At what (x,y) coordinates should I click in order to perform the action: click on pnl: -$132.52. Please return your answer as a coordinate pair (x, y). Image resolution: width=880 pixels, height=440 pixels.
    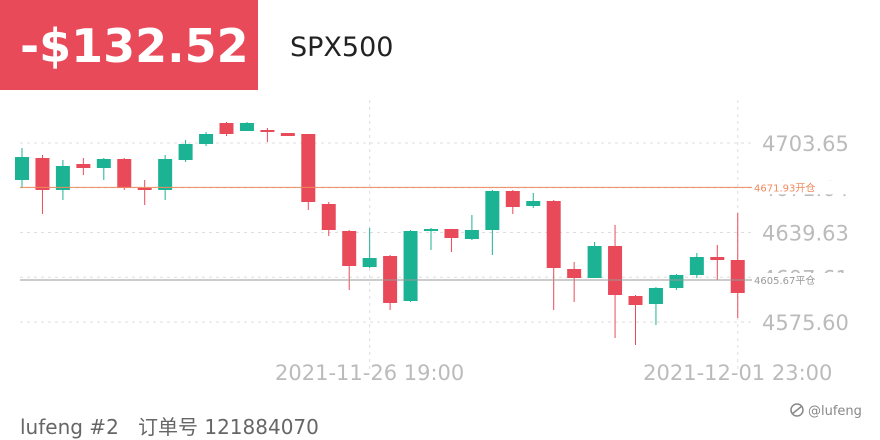
    Looking at the image, I should click on (134, 46).